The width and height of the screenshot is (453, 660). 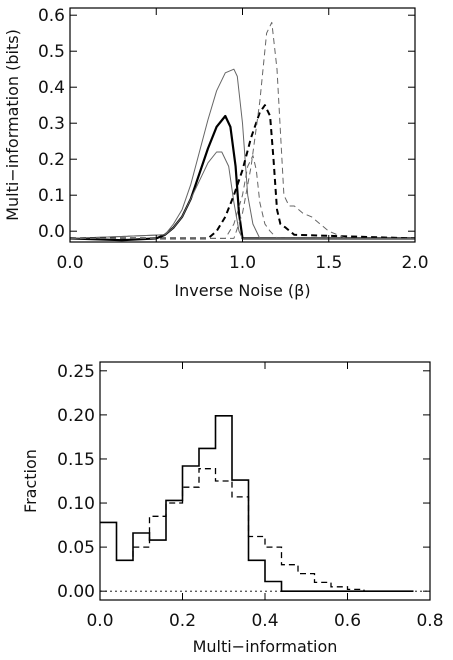 What do you see at coordinates (30, 481) in the screenshot?
I see `chart2-y-axis-label: Fraction` at bounding box center [30, 481].